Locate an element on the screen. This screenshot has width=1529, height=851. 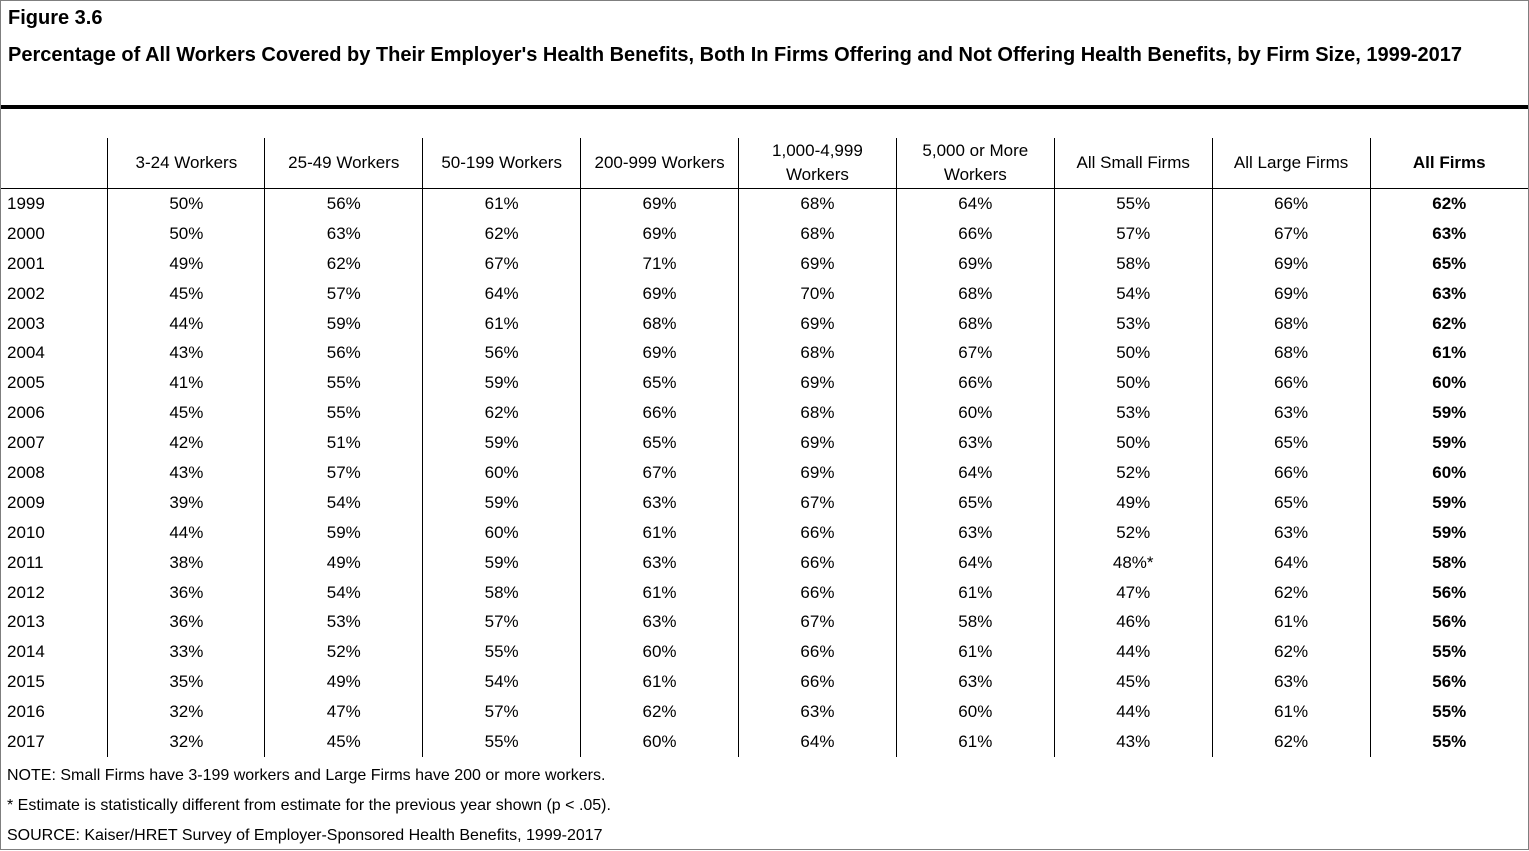
column-header: 25-49 Workers is located at coordinates (343, 163).